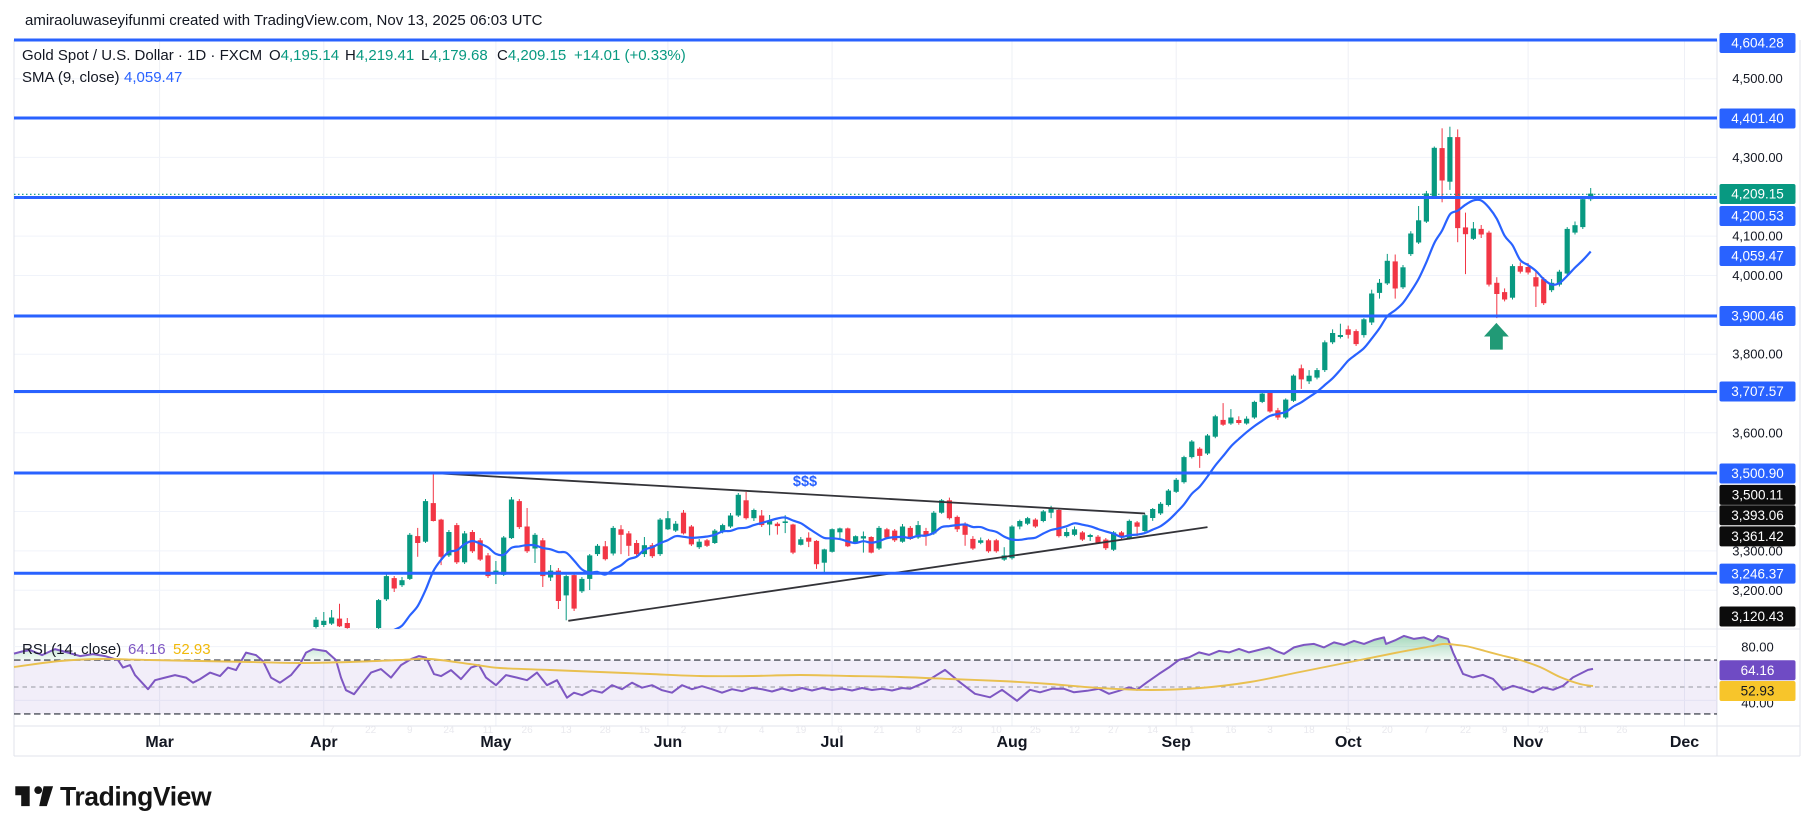 The image size is (1814, 834). I want to click on svg-text: Mar, so click(159, 742).